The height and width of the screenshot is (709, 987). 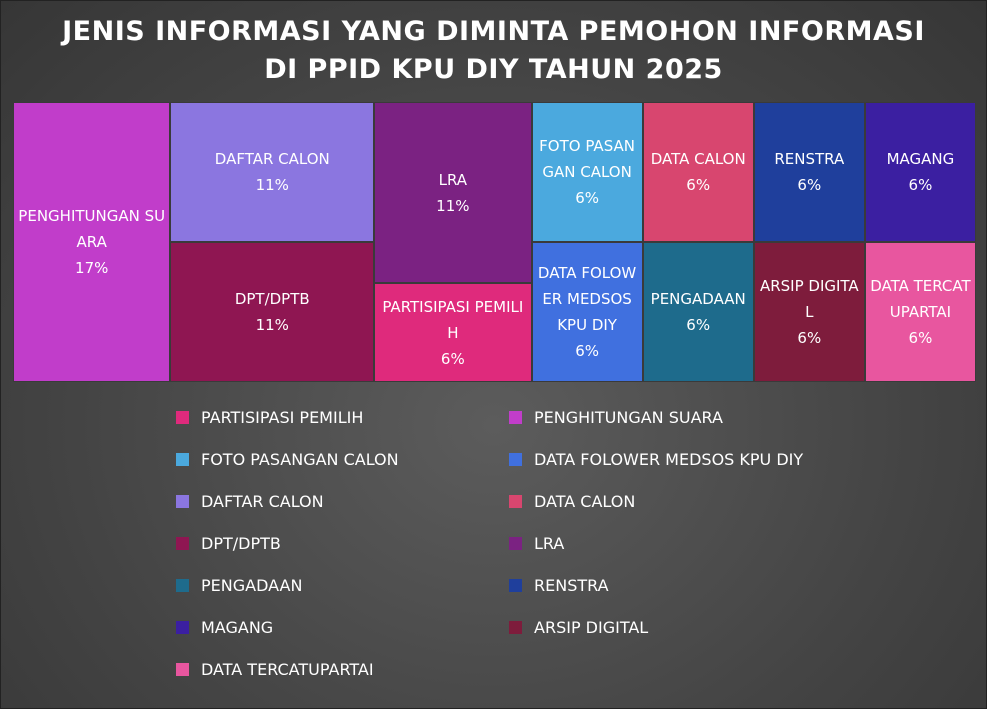 I want to click on legend-item: PARTISIPASI PEMILIH, so click(x=342, y=417).